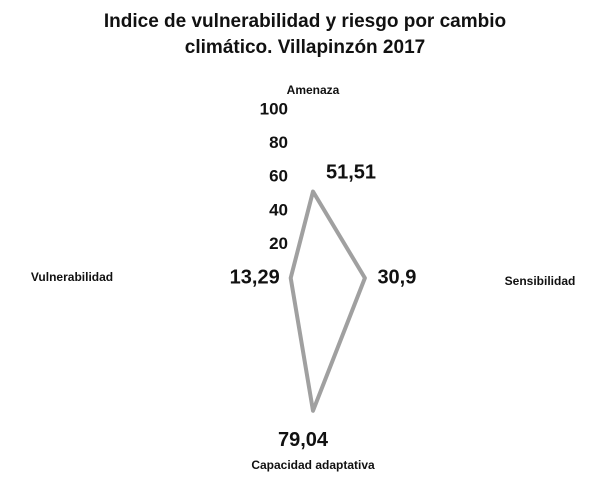 The height and width of the screenshot is (477, 595). What do you see at coordinates (540, 281) in the screenshot?
I see `category-label: Sensibilidad` at bounding box center [540, 281].